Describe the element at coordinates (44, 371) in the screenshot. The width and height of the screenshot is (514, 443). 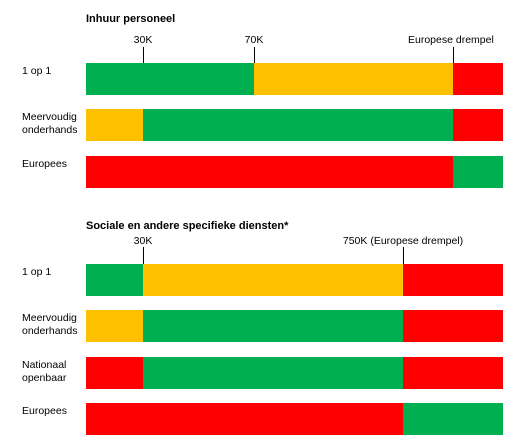
I see `row-label-nationaal: Nationaal openbaar` at that location.